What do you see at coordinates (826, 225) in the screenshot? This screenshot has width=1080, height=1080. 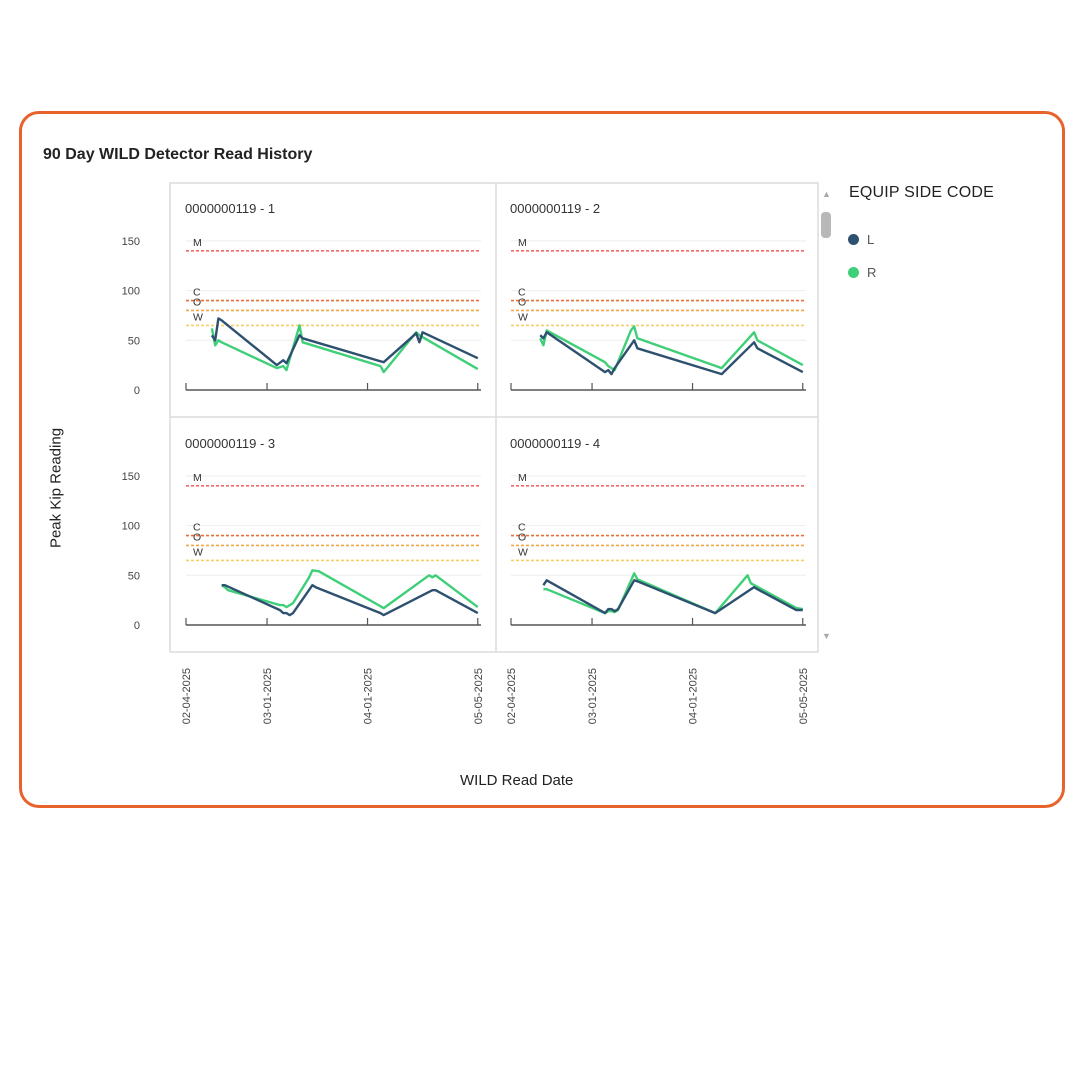 I see `scroll-thumb` at bounding box center [826, 225].